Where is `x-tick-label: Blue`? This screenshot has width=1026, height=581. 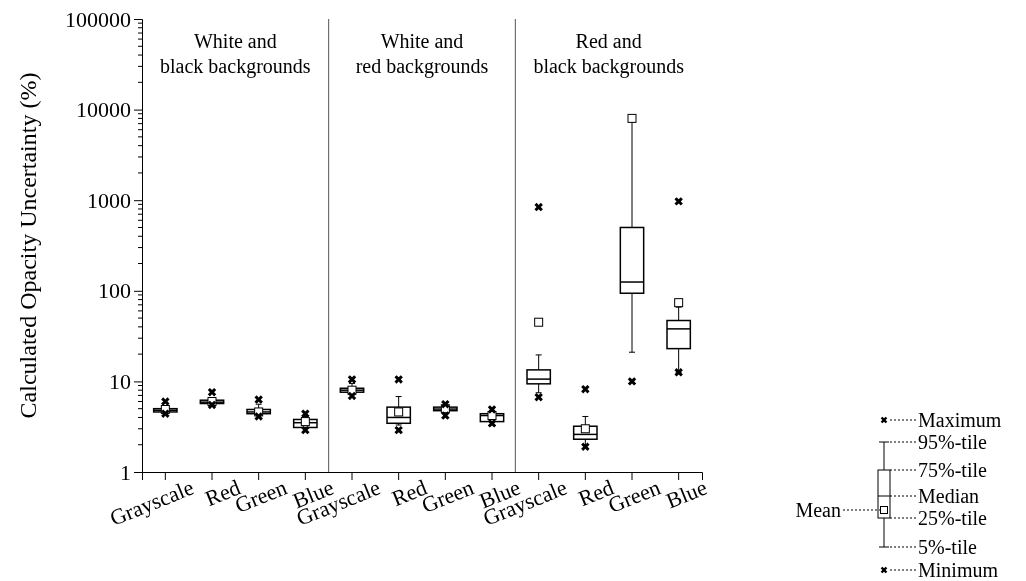
x-tick-label: Blue is located at coordinates (686, 494).